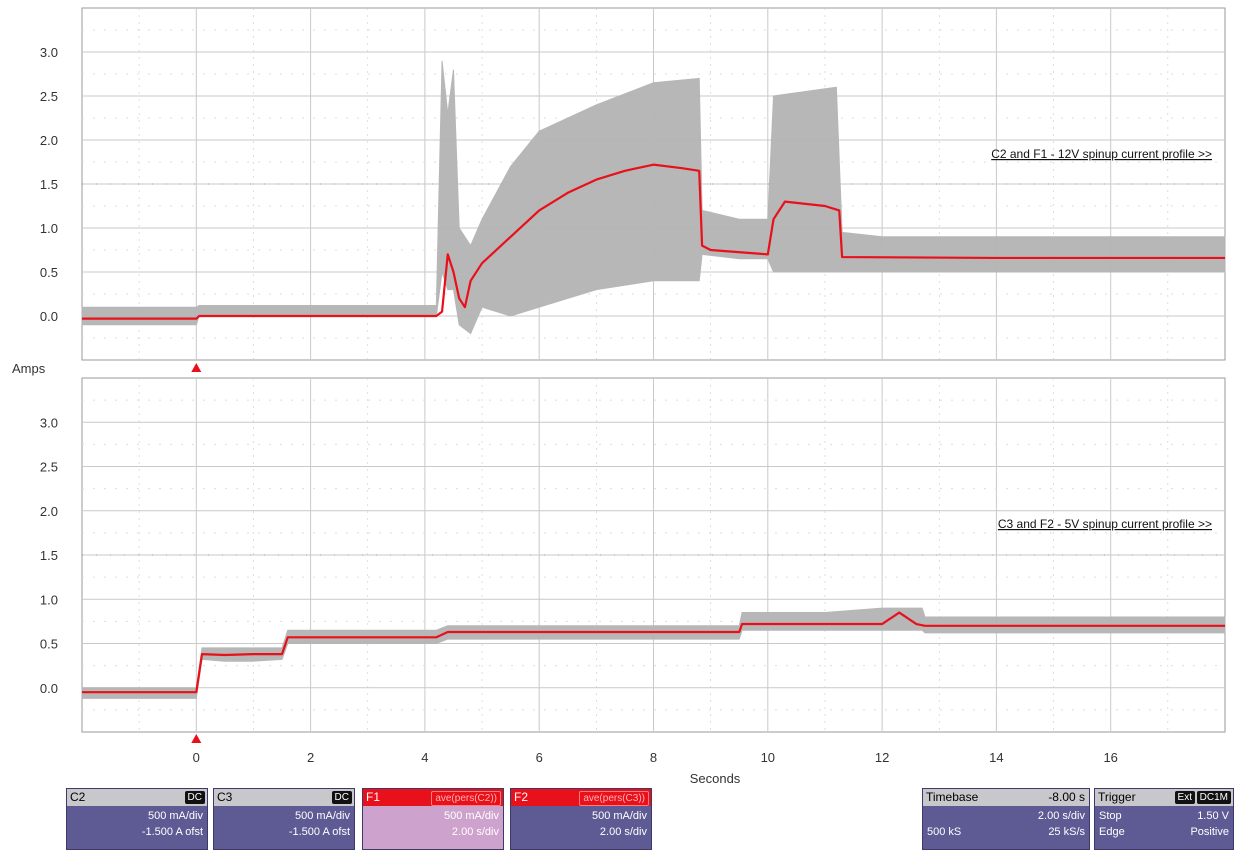  What do you see at coordinates (78, 797) in the screenshot?
I see `channel-c2-name: C2` at bounding box center [78, 797].